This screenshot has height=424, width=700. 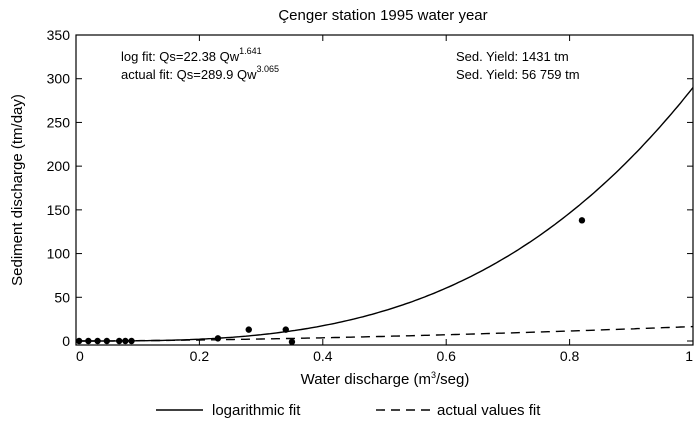 What do you see at coordinates (348, 410) in the screenshot?
I see `legend: logarithmic fit actual values fit` at bounding box center [348, 410].